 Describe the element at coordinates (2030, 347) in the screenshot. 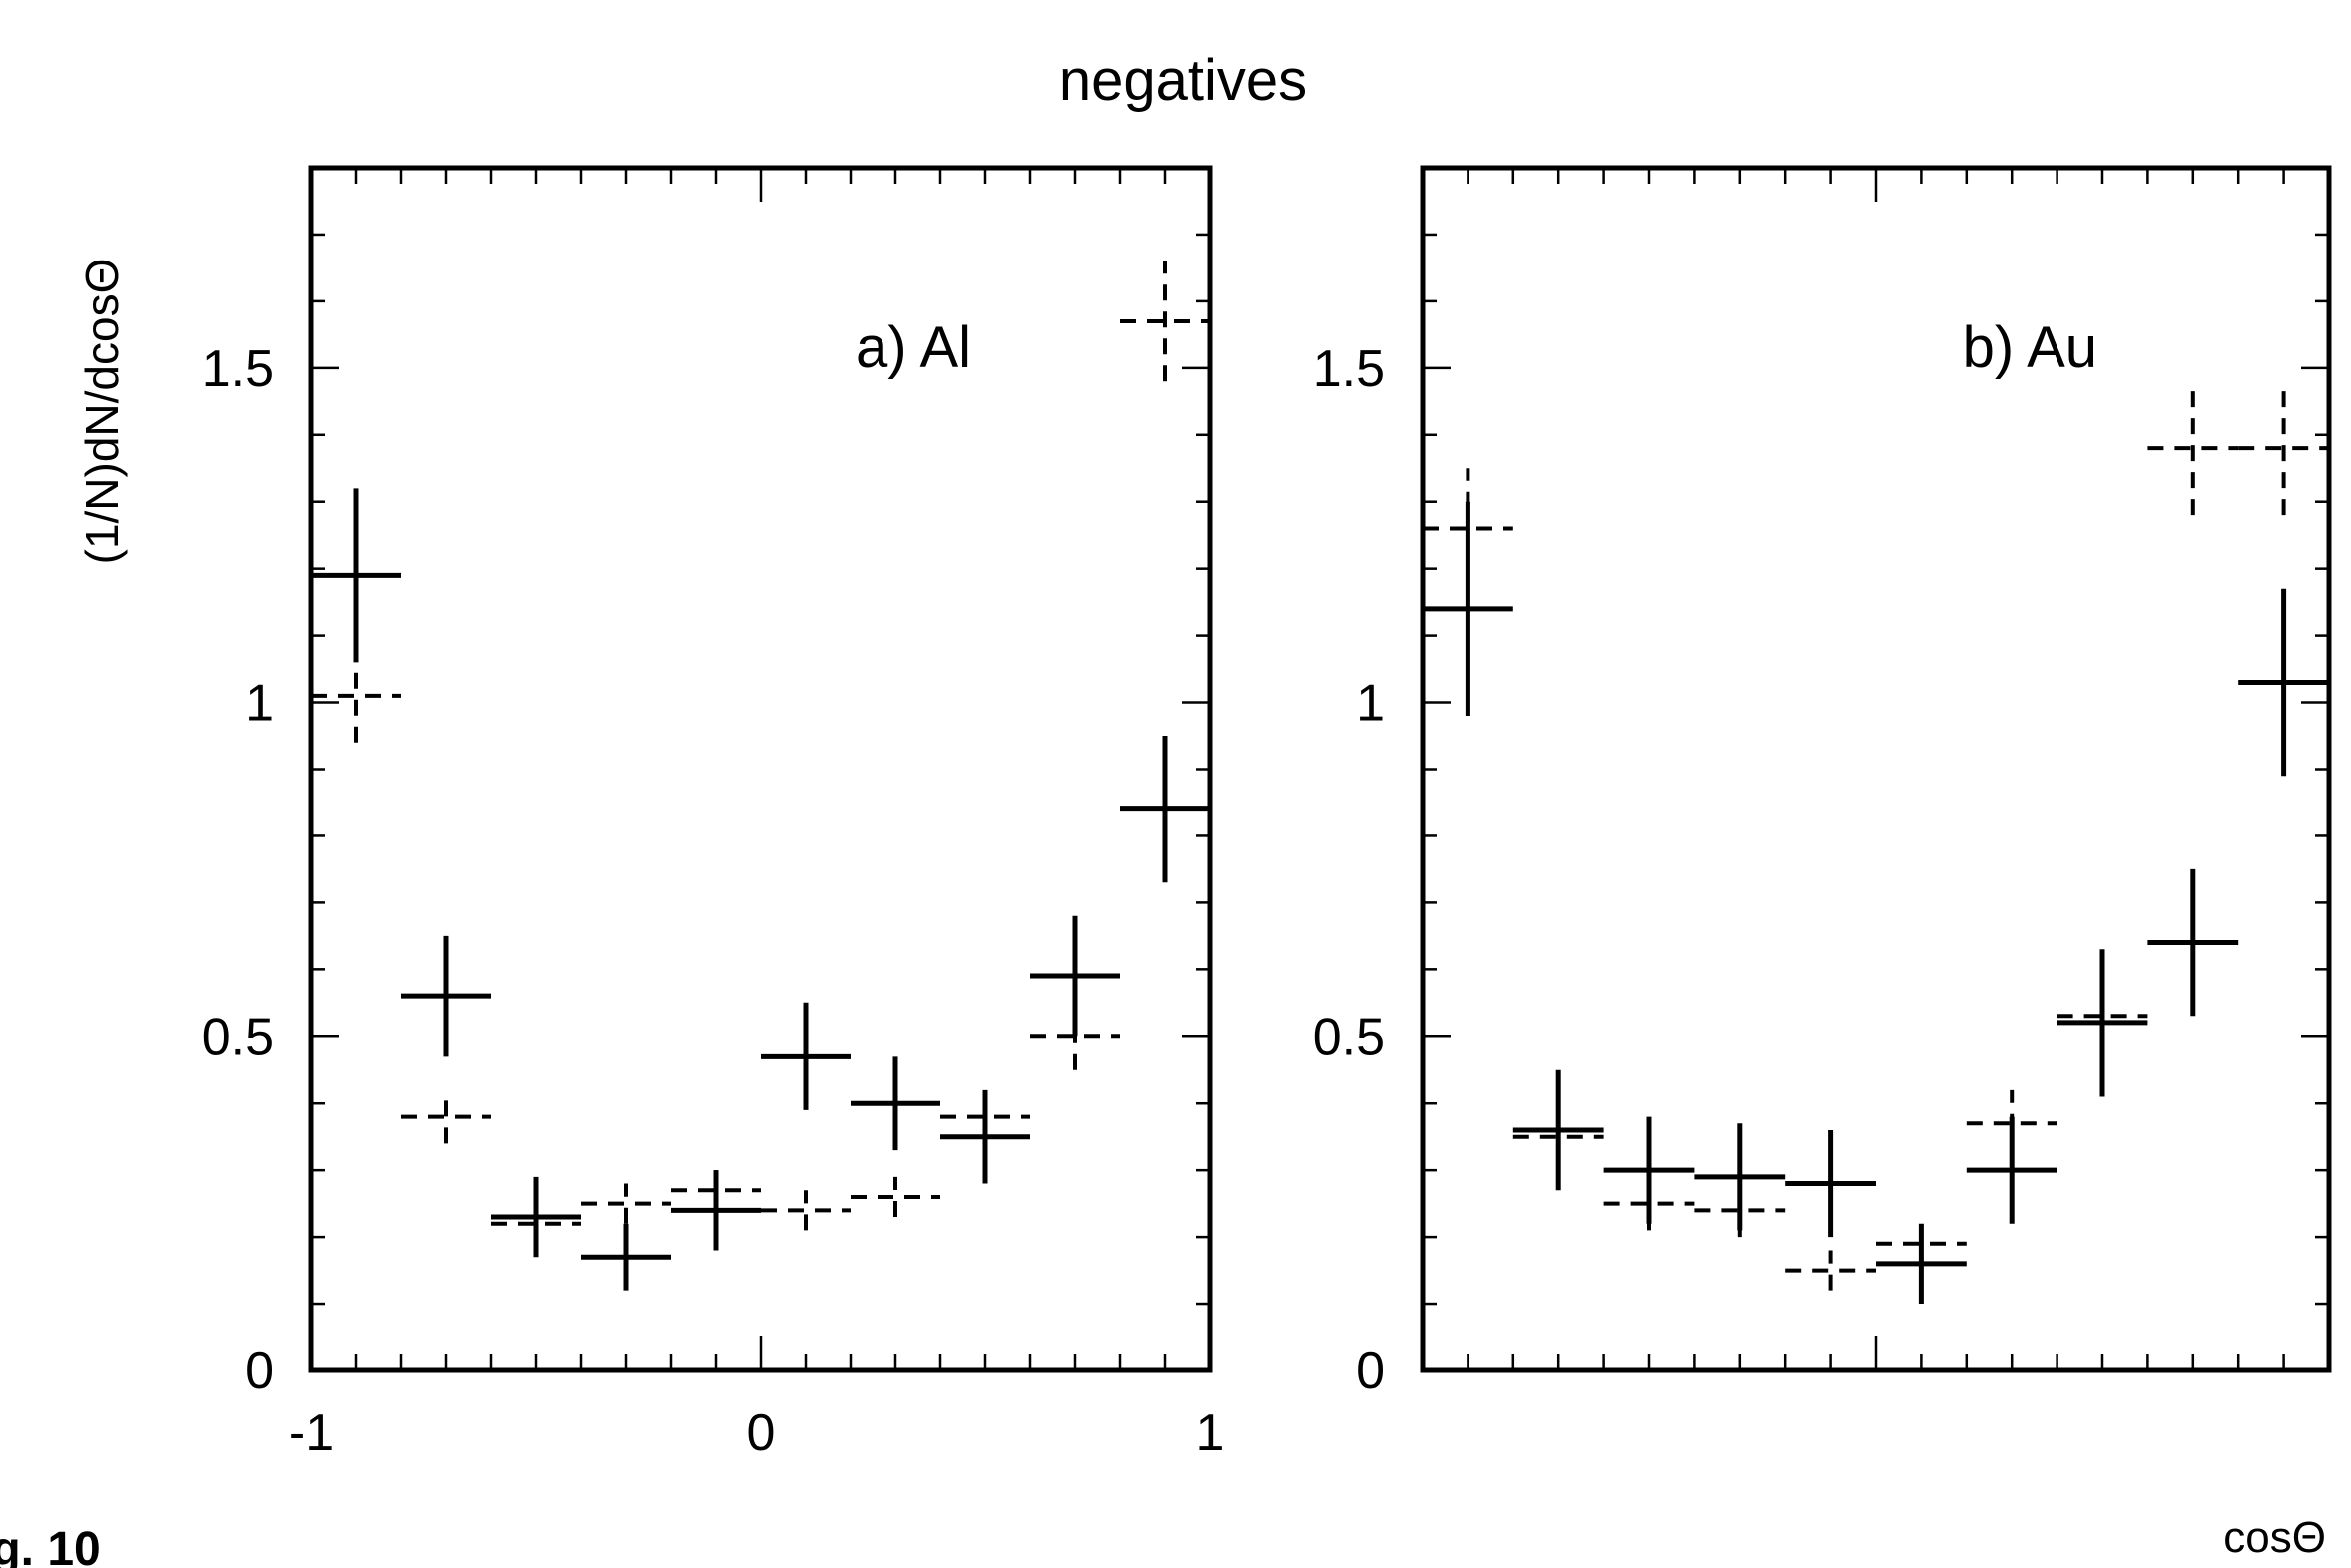

I see `panel-label: b) Au` at that location.